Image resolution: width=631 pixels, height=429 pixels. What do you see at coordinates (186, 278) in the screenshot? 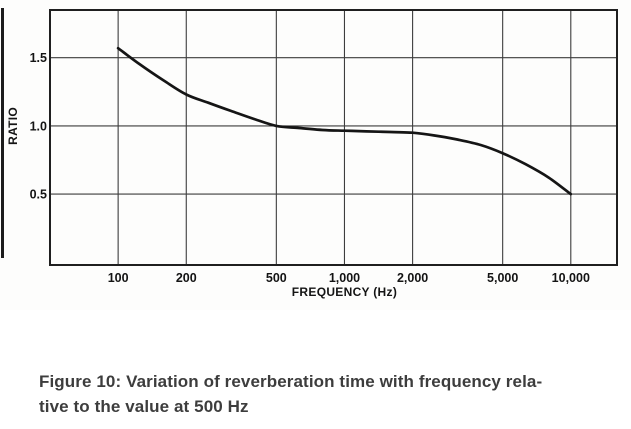
I see `x-tick-label: 200` at bounding box center [186, 278].